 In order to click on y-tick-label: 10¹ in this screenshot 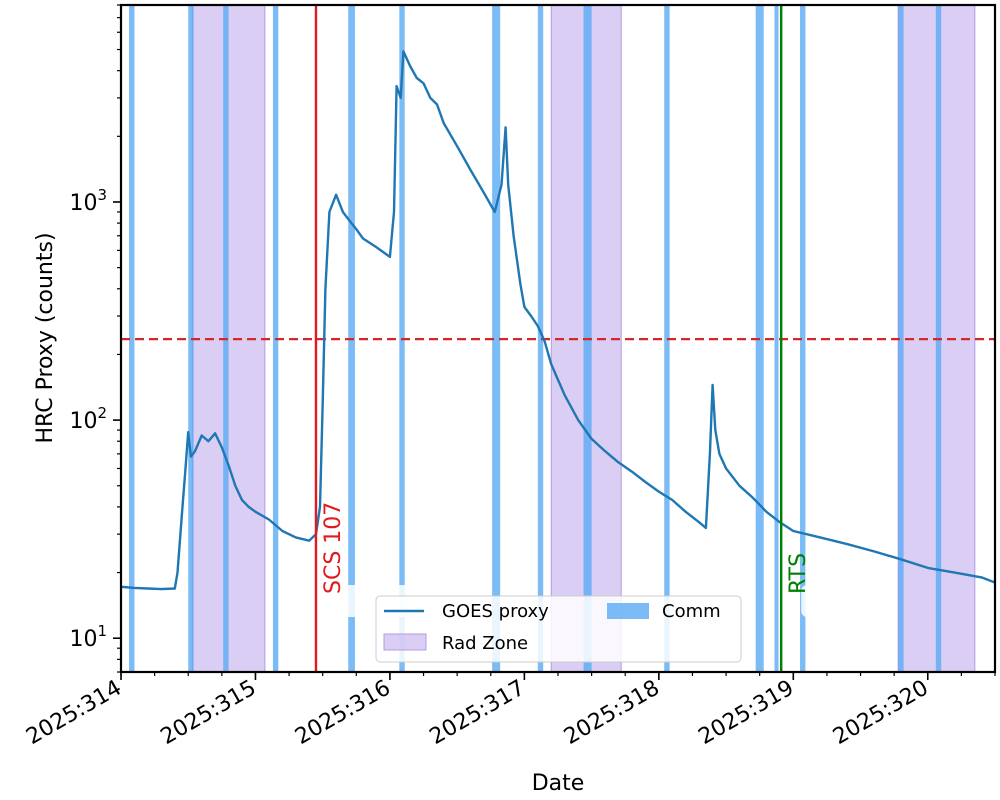, I will do `click(88, 637)`.